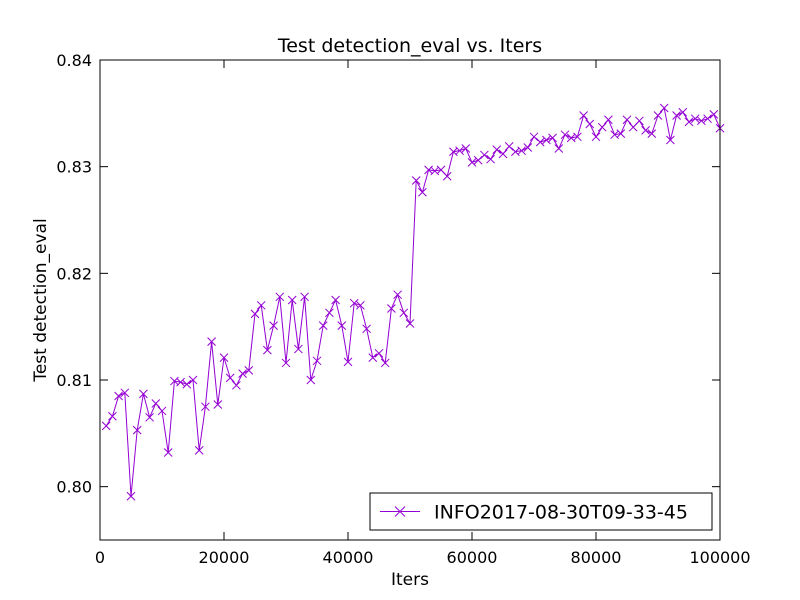 This screenshot has height=600, width=800. Describe the element at coordinates (400, 511) in the screenshot. I see `legend-marker` at that location.